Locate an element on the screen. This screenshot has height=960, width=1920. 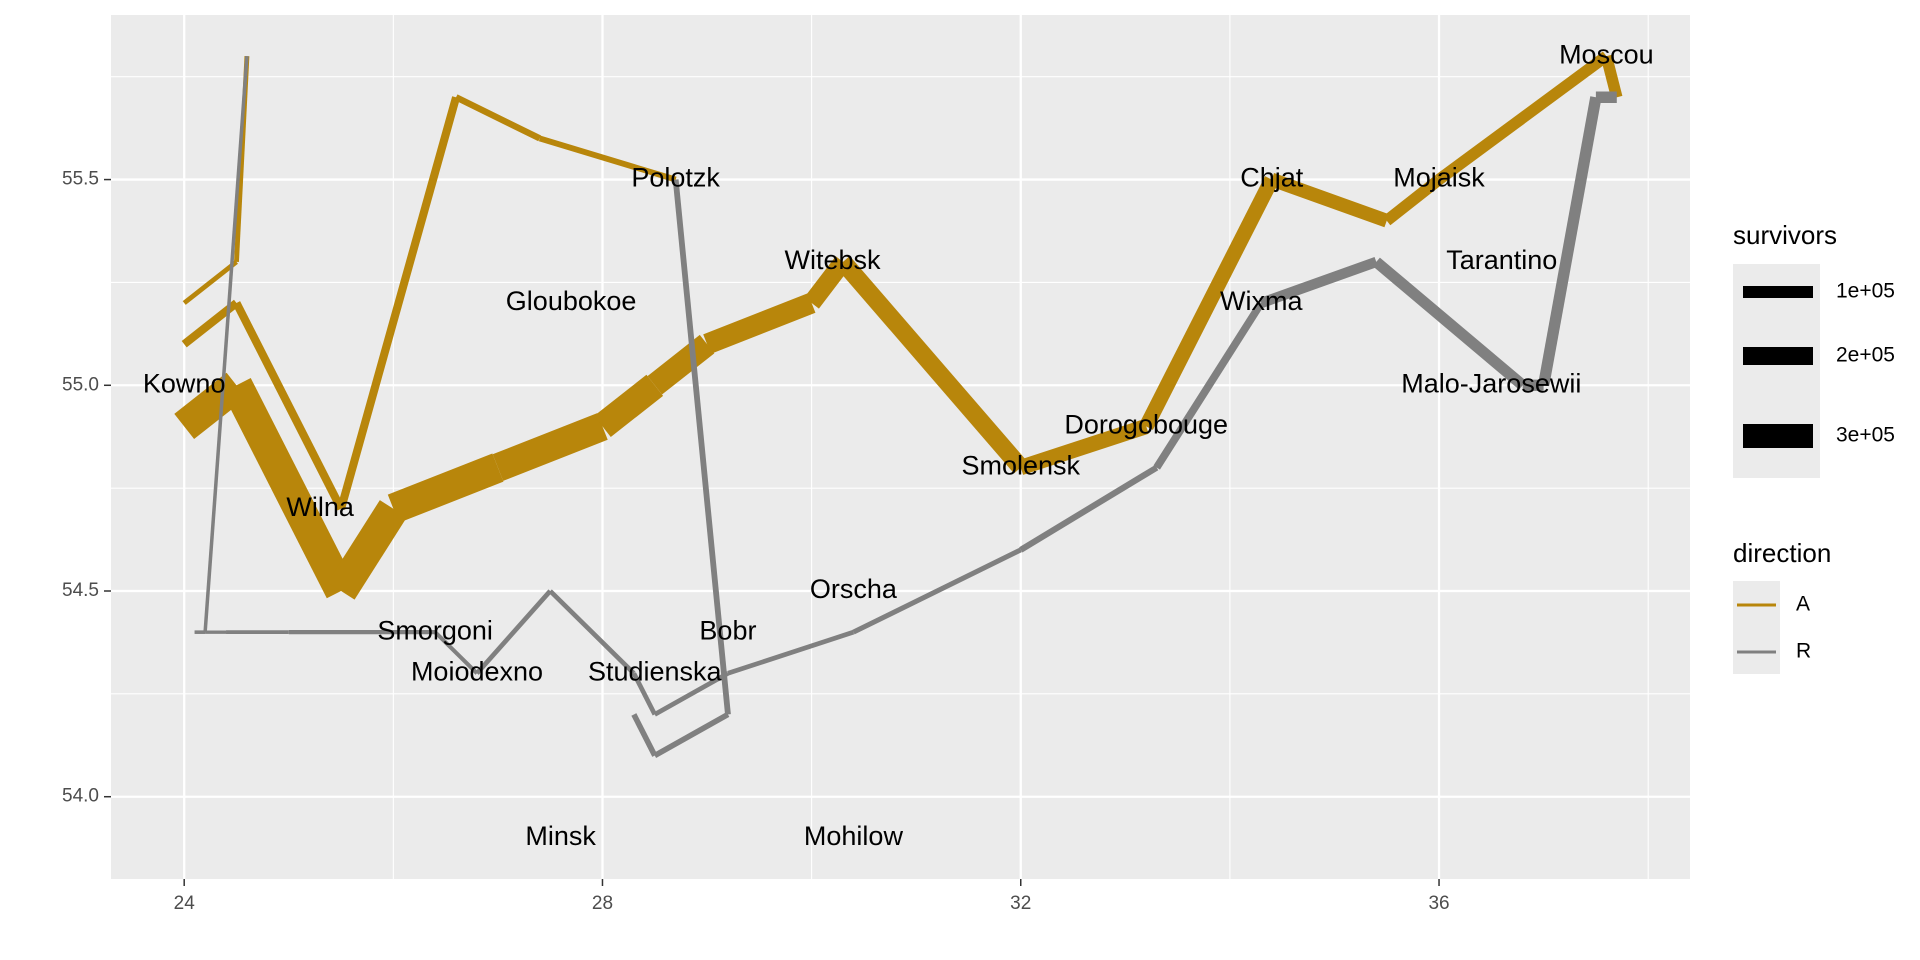
x-tick-label: 32 is located at coordinates (1020, 903).